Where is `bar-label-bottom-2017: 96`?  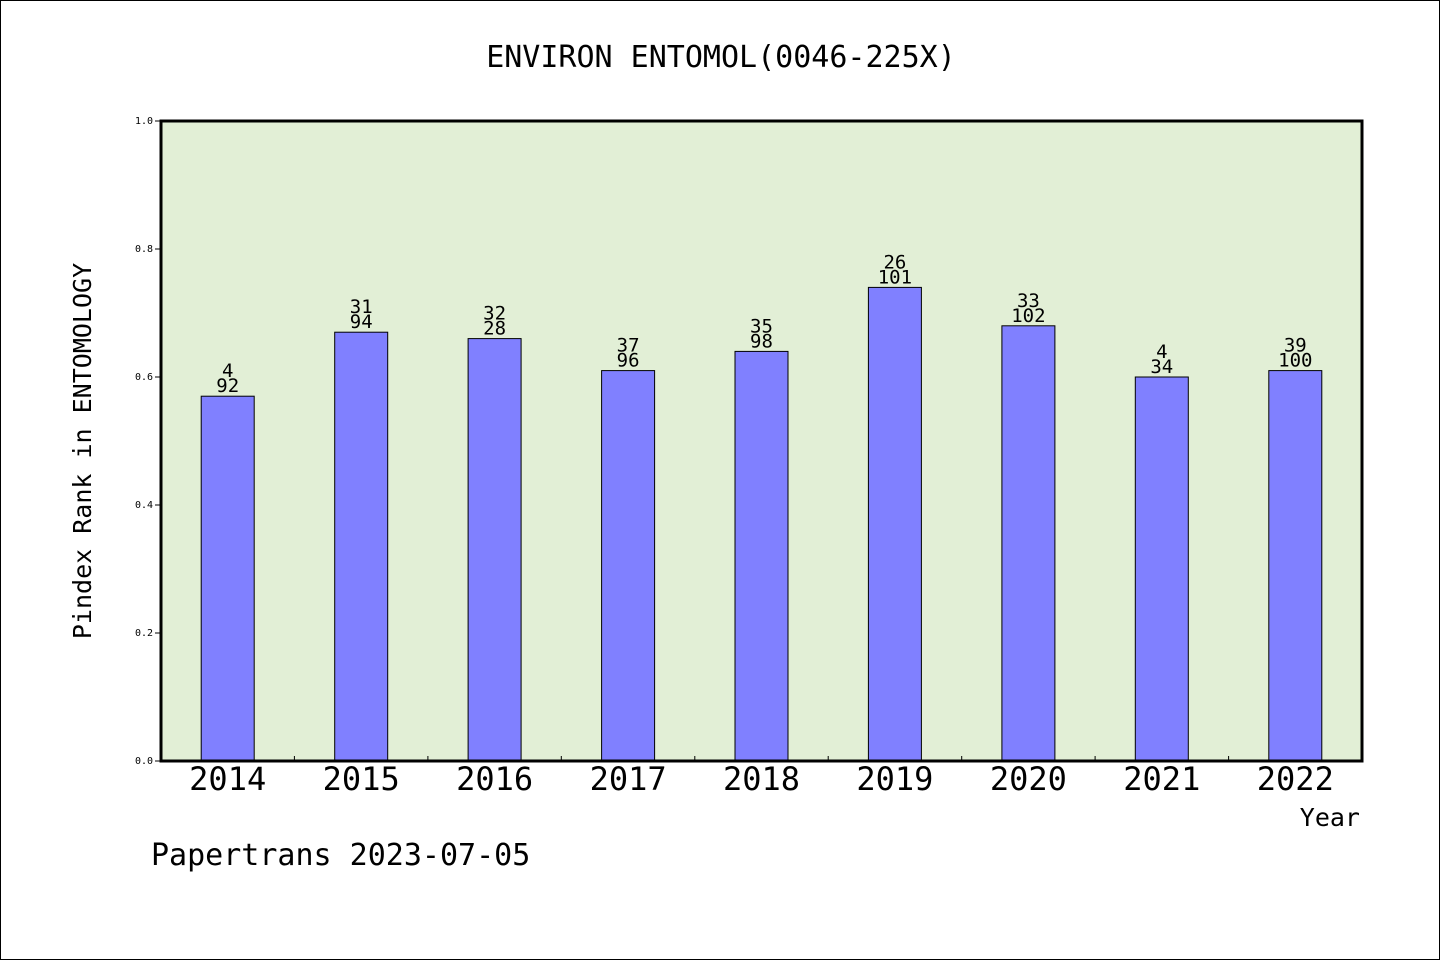 bar-label-bottom-2017: 96 is located at coordinates (628, 361).